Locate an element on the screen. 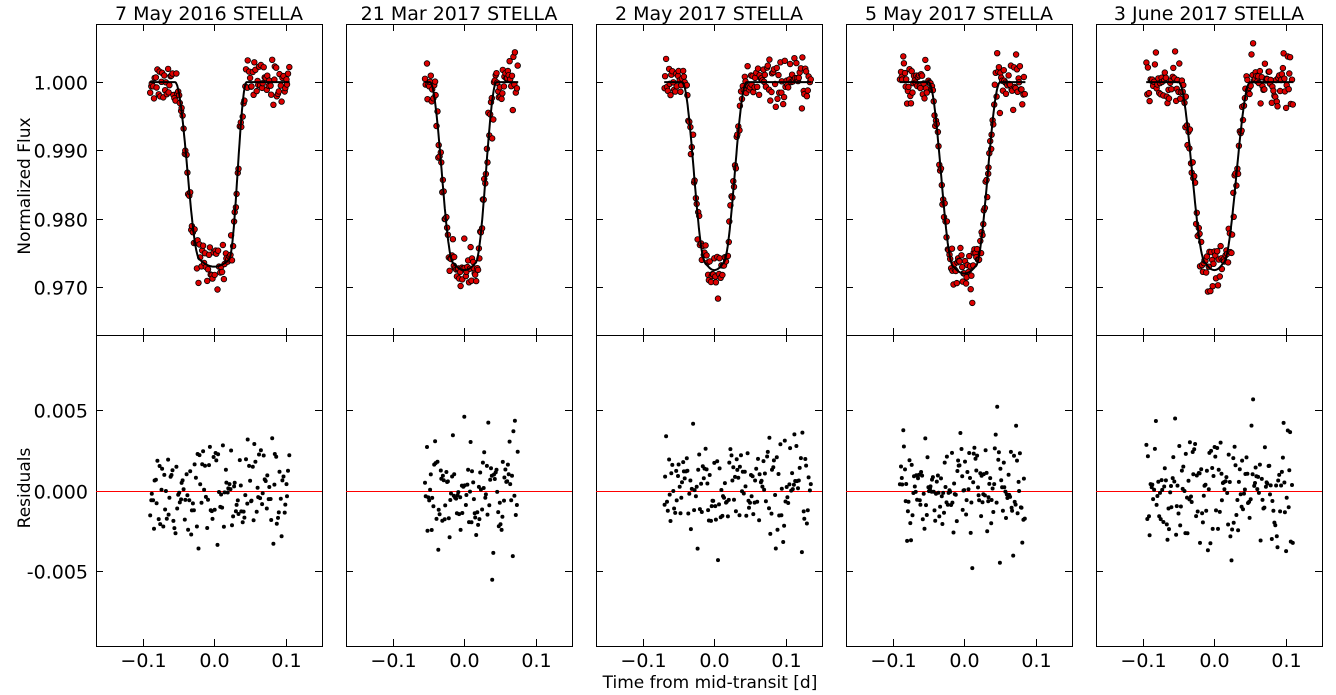 The width and height of the screenshot is (1336, 695). panel-title: 5 May 2017 STELLA is located at coordinates (959, 14).